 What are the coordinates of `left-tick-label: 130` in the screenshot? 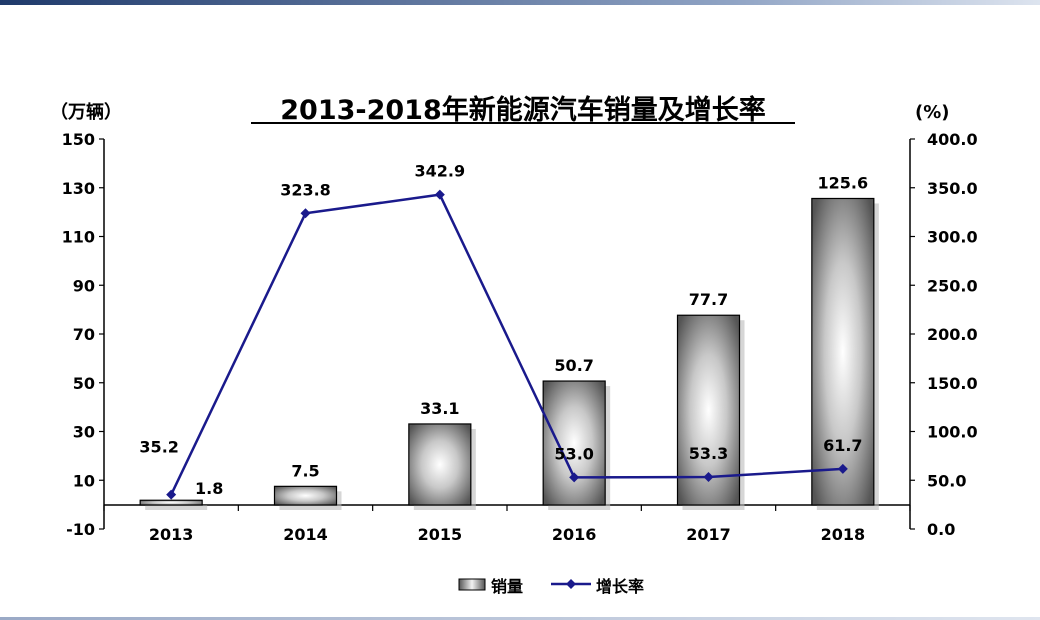 It's located at (78, 188).